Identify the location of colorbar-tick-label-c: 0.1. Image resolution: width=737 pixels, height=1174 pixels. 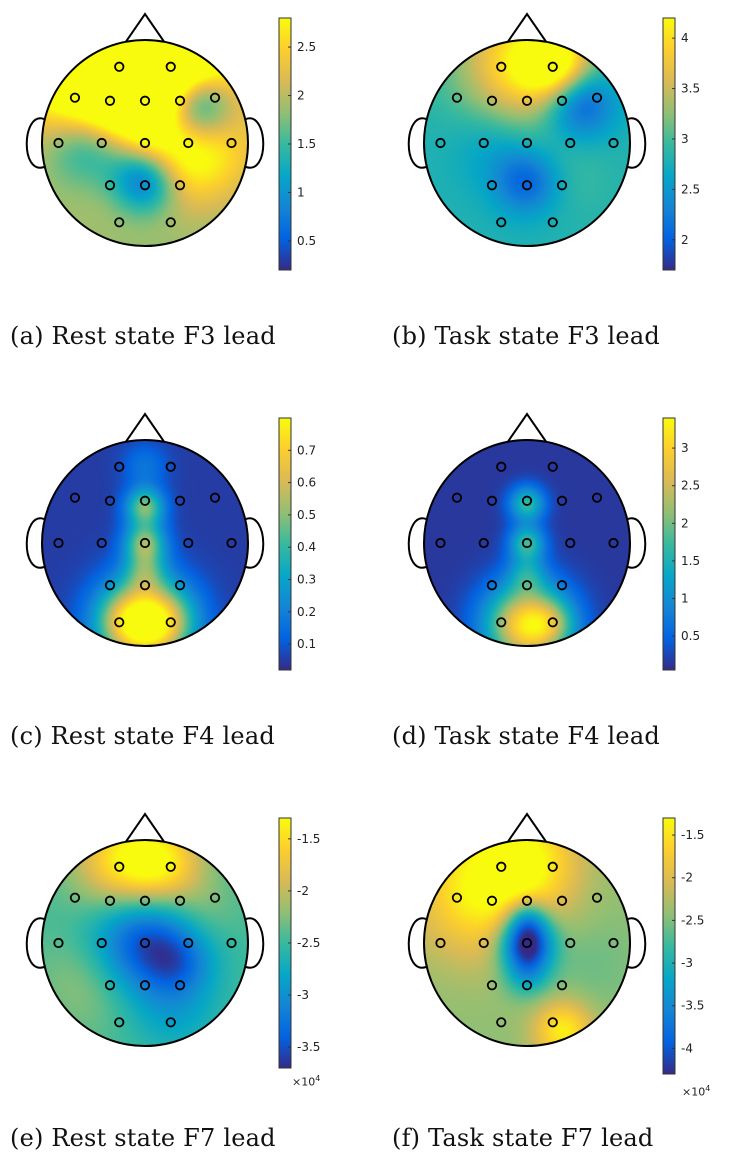
(306, 644).